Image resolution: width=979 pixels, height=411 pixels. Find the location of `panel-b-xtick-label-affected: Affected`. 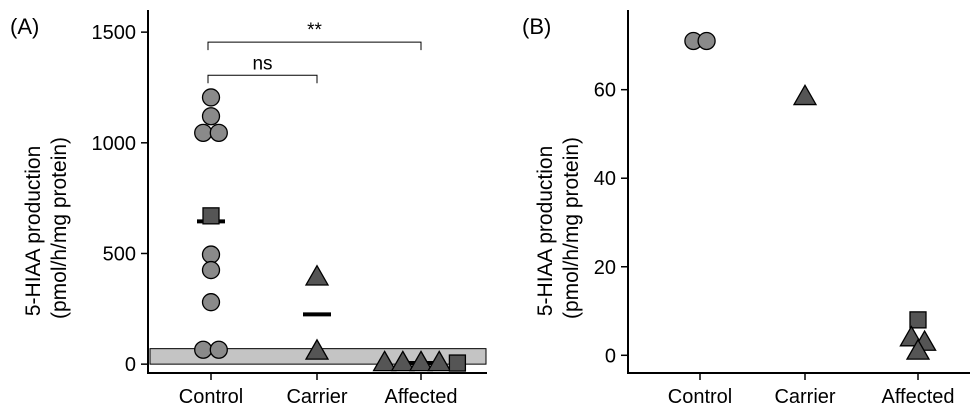

panel-b-xtick-label-affected: Affected is located at coordinates (917, 397).